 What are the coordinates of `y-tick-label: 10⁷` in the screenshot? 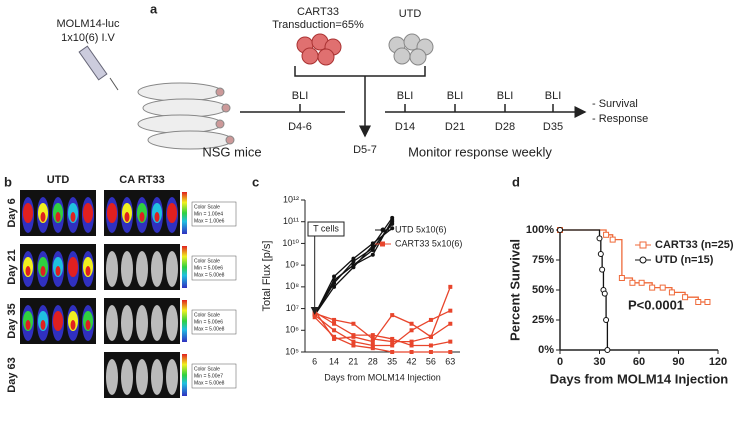 It's located at (292, 308).